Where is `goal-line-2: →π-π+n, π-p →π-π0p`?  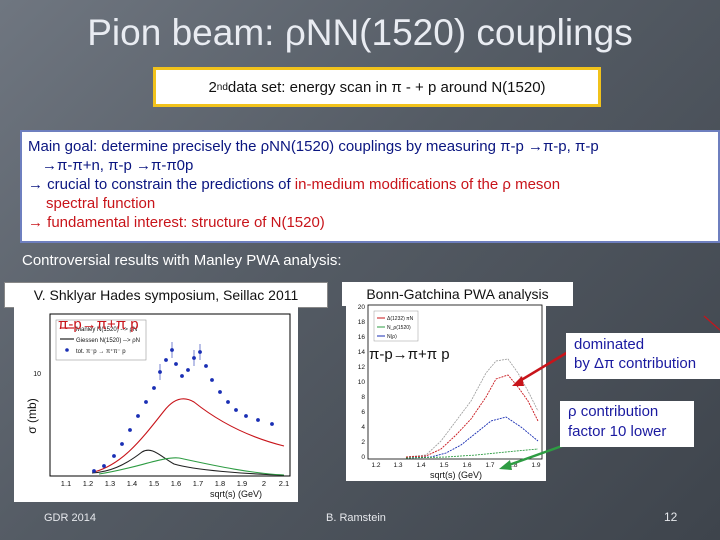
goal-line-2: →π-π+n, π-p →π-π0p is located at coordinates (118, 165).